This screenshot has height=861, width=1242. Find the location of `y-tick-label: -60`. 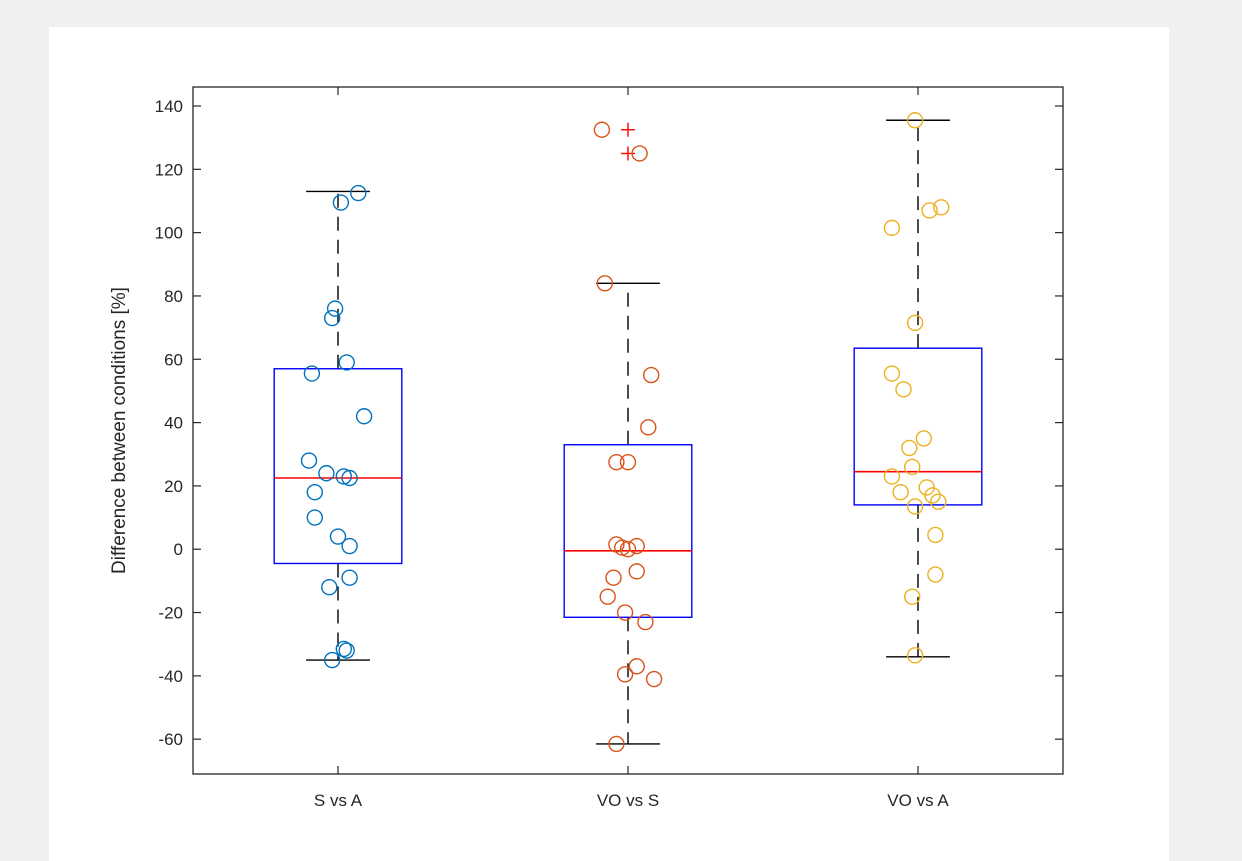

y-tick-label: -60 is located at coordinates (170, 739).